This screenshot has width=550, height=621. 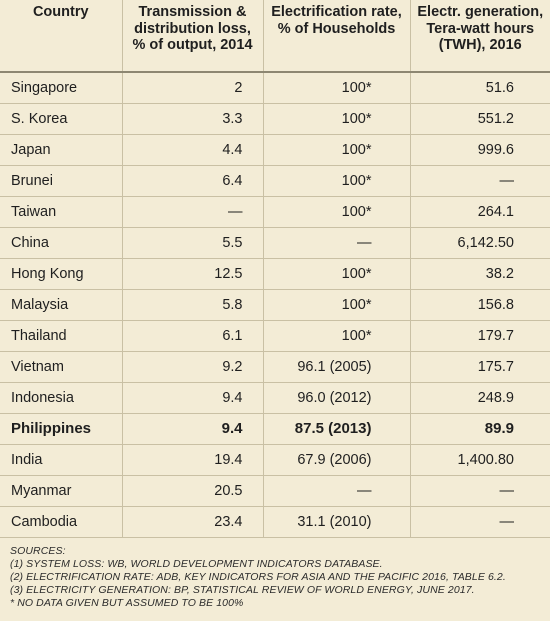 I want to click on table-row: China 5.5—6,142.50, so click(x=275, y=243).